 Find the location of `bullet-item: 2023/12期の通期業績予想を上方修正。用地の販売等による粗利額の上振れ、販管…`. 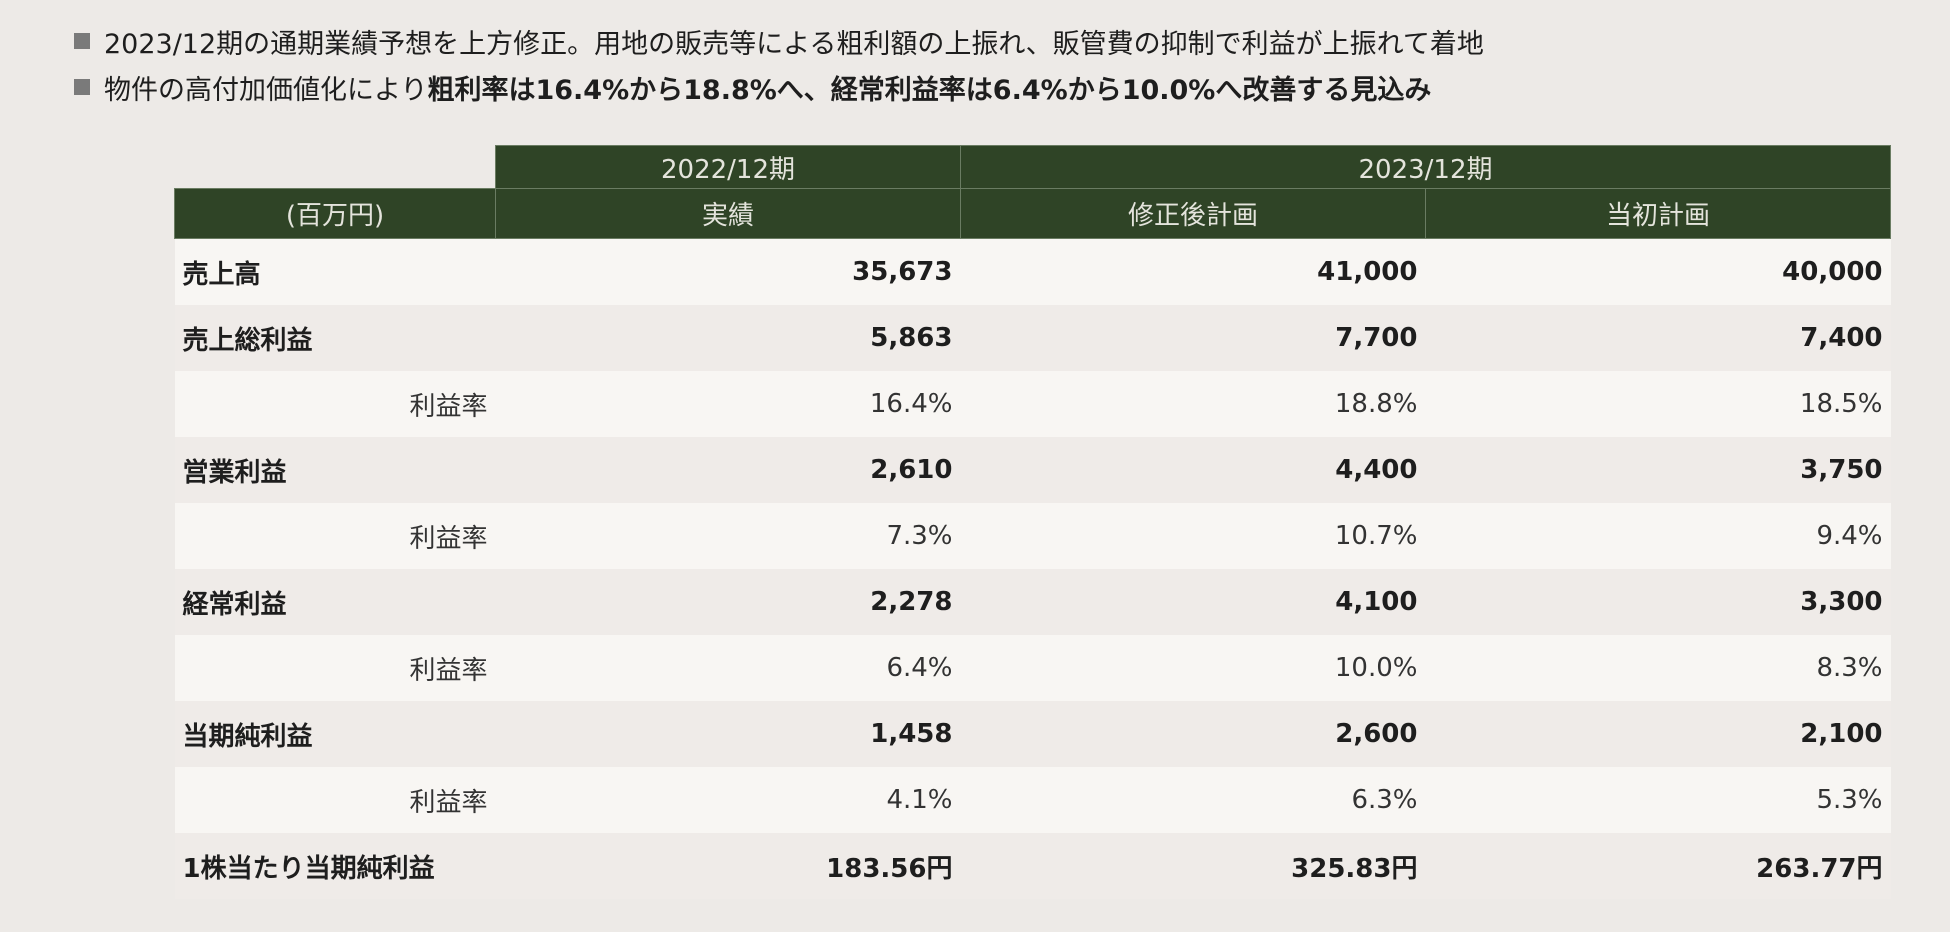

bullet-item: 2023/12期の通期業績予想を上方修正。用地の販売等による粗利額の上振れ、販管… is located at coordinates (779, 41).